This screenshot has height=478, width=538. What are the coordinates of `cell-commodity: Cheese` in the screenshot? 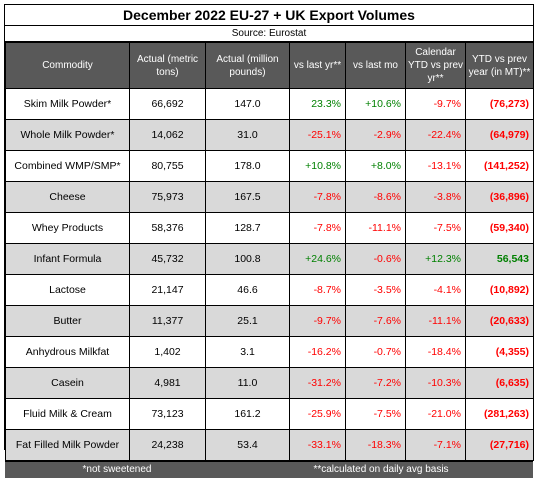 It's located at (67, 197).